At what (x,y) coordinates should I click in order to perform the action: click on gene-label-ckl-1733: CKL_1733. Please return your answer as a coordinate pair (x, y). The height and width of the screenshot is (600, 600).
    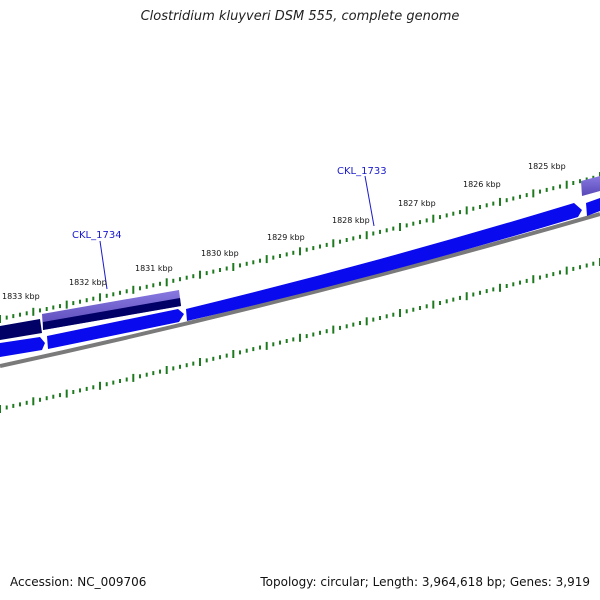
    Looking at the image, I should click on (362, 171).